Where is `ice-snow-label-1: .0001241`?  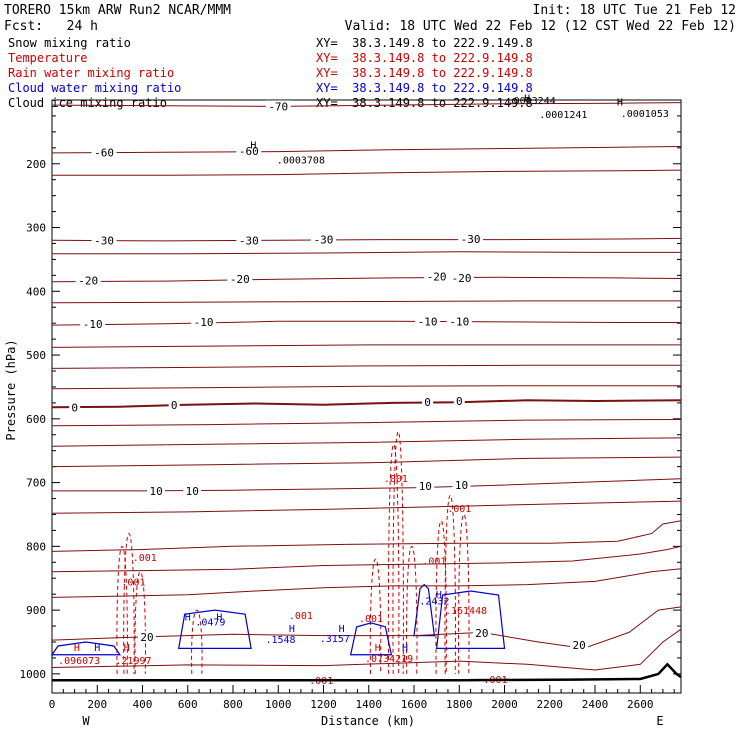
ice-snow-label-1: .0001241 is located at coordinates (563, 115).